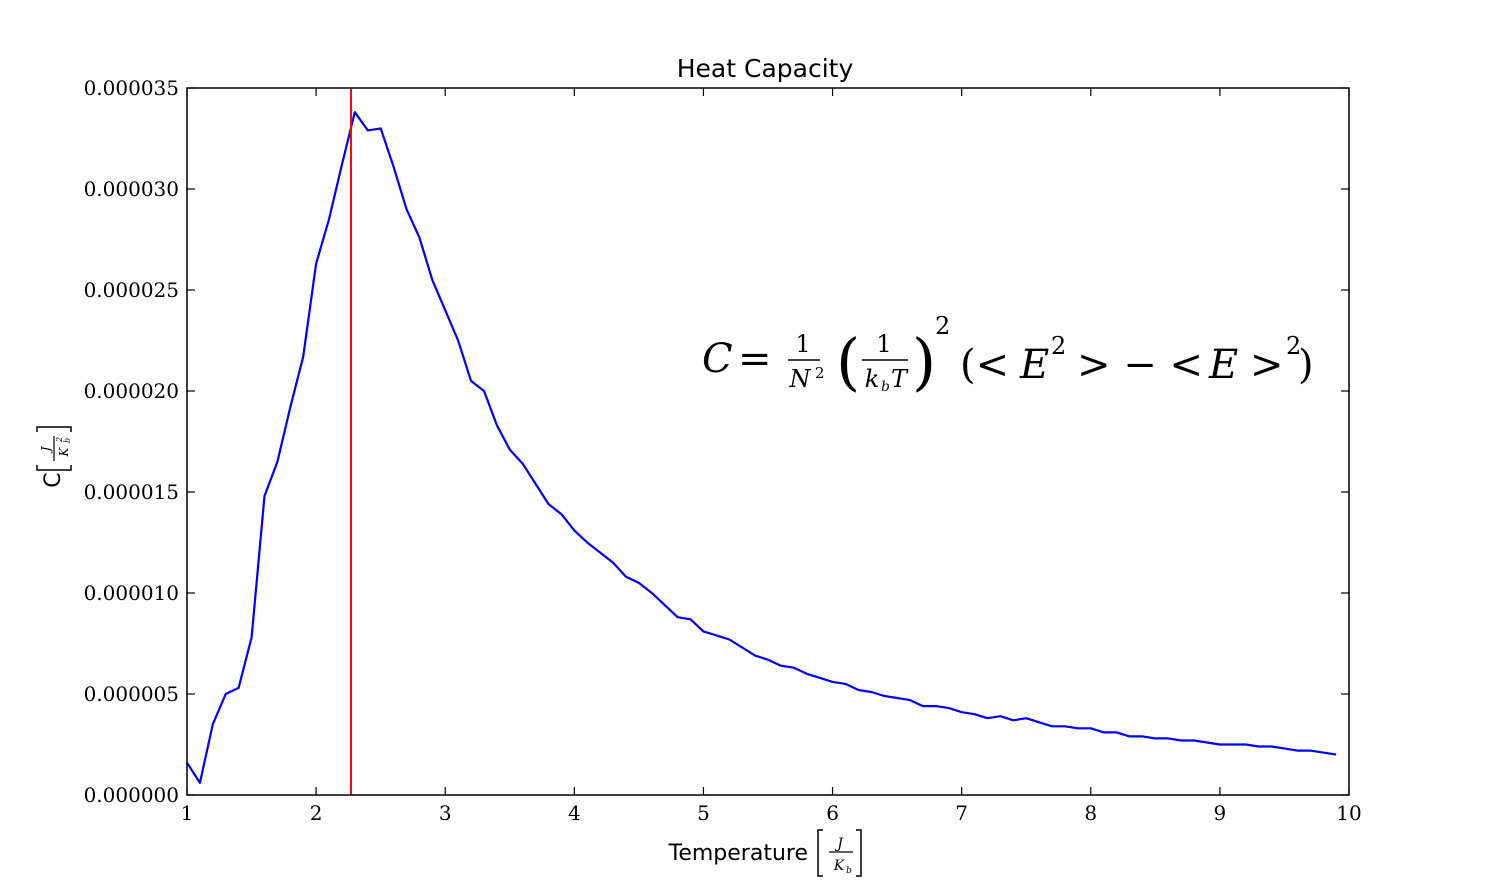  I want to click on y-tick-label: 0.000035, so click(131, 88).